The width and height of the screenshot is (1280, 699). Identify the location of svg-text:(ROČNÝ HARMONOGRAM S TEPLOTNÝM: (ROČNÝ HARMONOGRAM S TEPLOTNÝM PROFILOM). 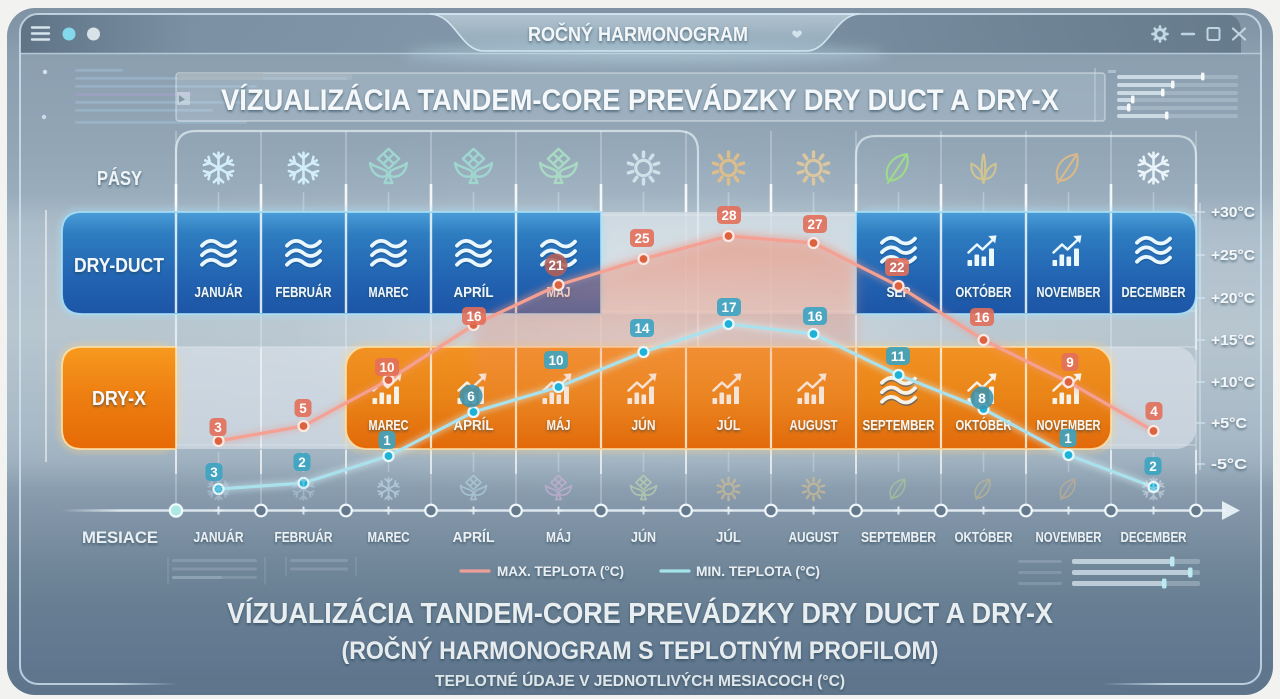
(640, 650).